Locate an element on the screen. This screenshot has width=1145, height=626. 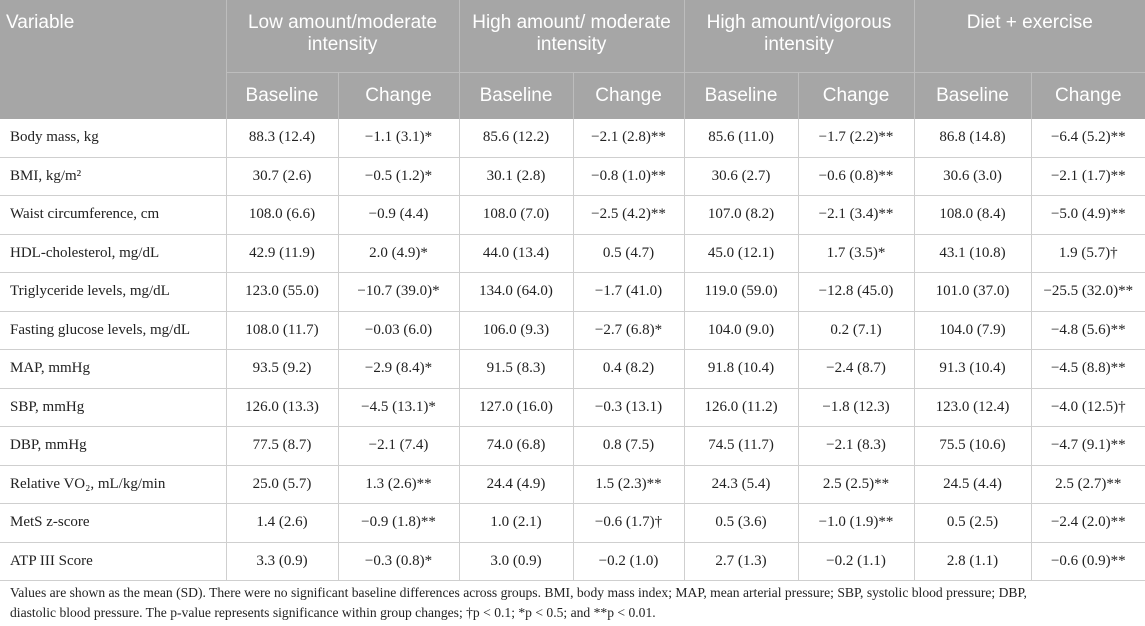
change-cell: −1.8 (12.3) is located at coordinates (856, 407).